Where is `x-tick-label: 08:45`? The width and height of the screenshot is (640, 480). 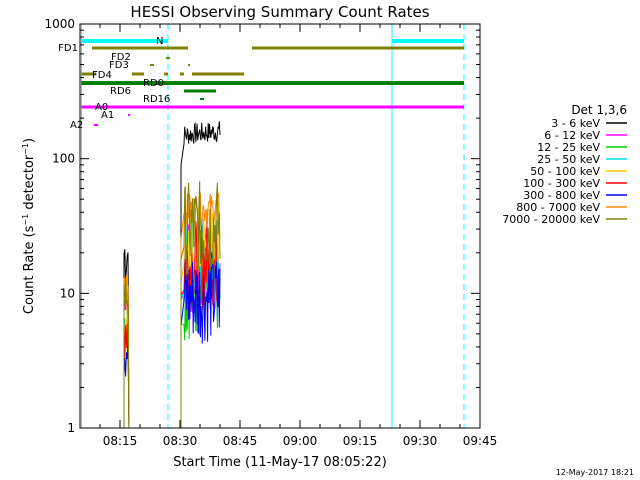
x-tick-label: 08:45 is located at coordinates (240, 441).